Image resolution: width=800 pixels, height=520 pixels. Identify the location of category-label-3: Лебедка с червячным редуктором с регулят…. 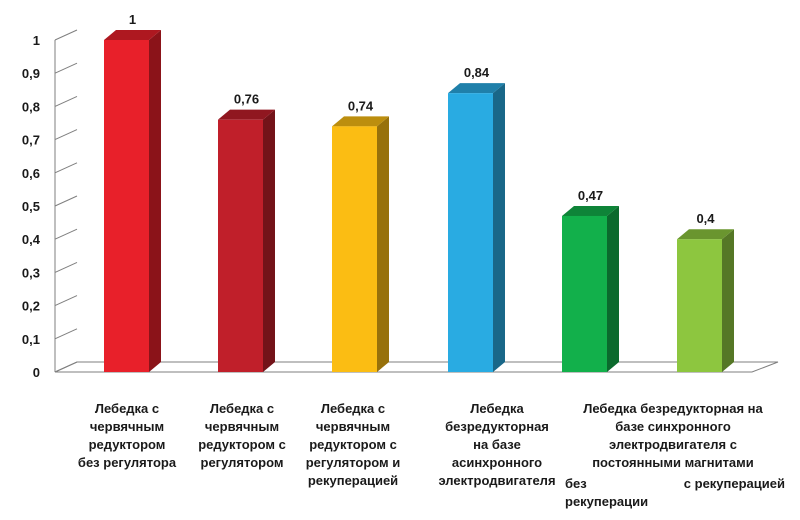
(353, 444).